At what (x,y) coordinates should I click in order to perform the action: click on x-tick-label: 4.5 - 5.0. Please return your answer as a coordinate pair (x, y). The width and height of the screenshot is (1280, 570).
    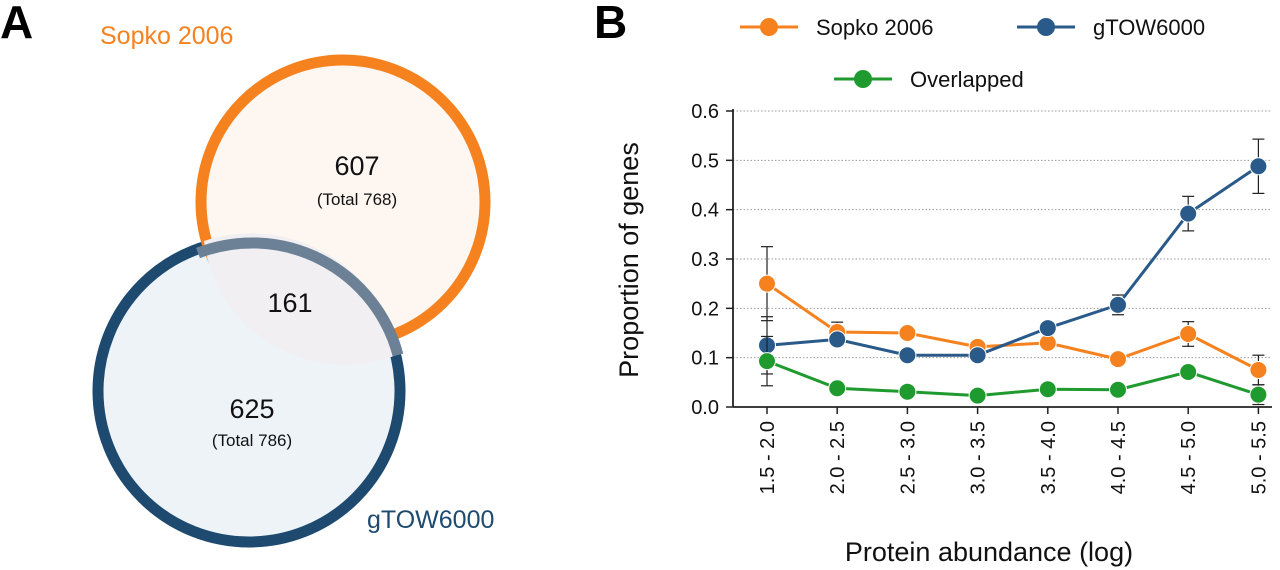
    Looking at the image, I should click on (1189, 457).